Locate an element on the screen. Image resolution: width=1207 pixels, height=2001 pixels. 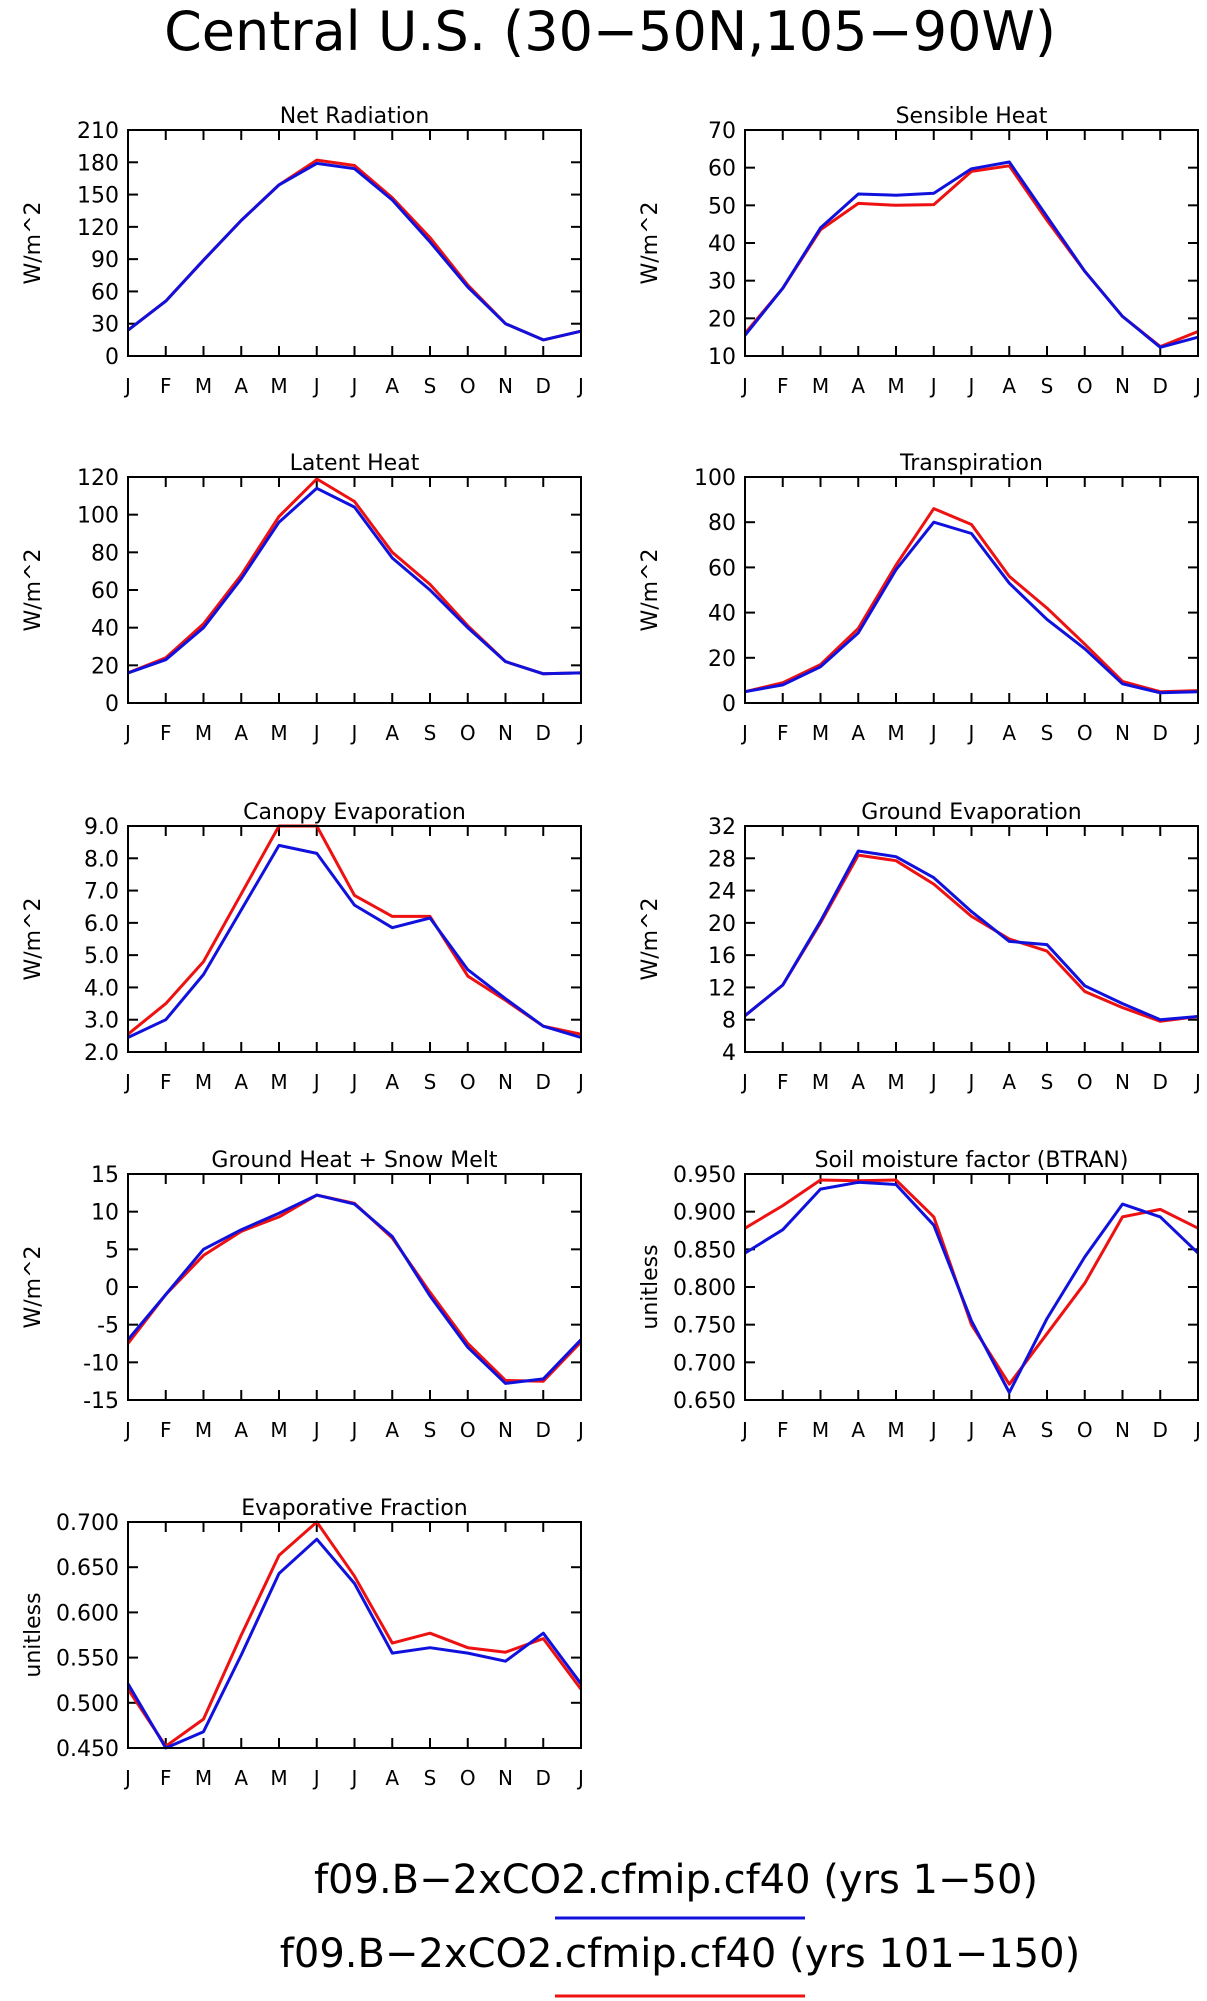
y-tick-label: -10 is located at coordinates (101, 1363).